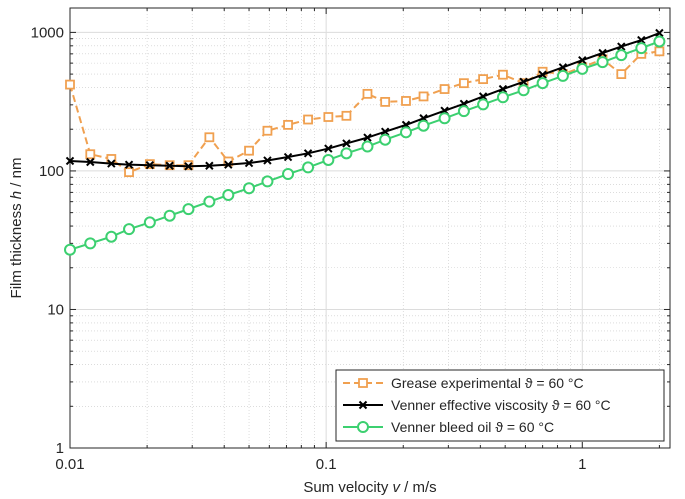 The height and width of the screenshot is (499, 685). What do you see at coordinates (16, 228) in the screenshot?
I see `y-axis-label: Film thickness h / nm` at bounding box center [16, 228].